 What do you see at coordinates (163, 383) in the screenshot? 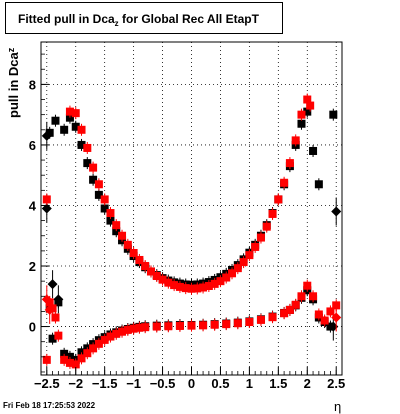
I see `x-tick-label: −0.5` at bounding box center [163, 383].